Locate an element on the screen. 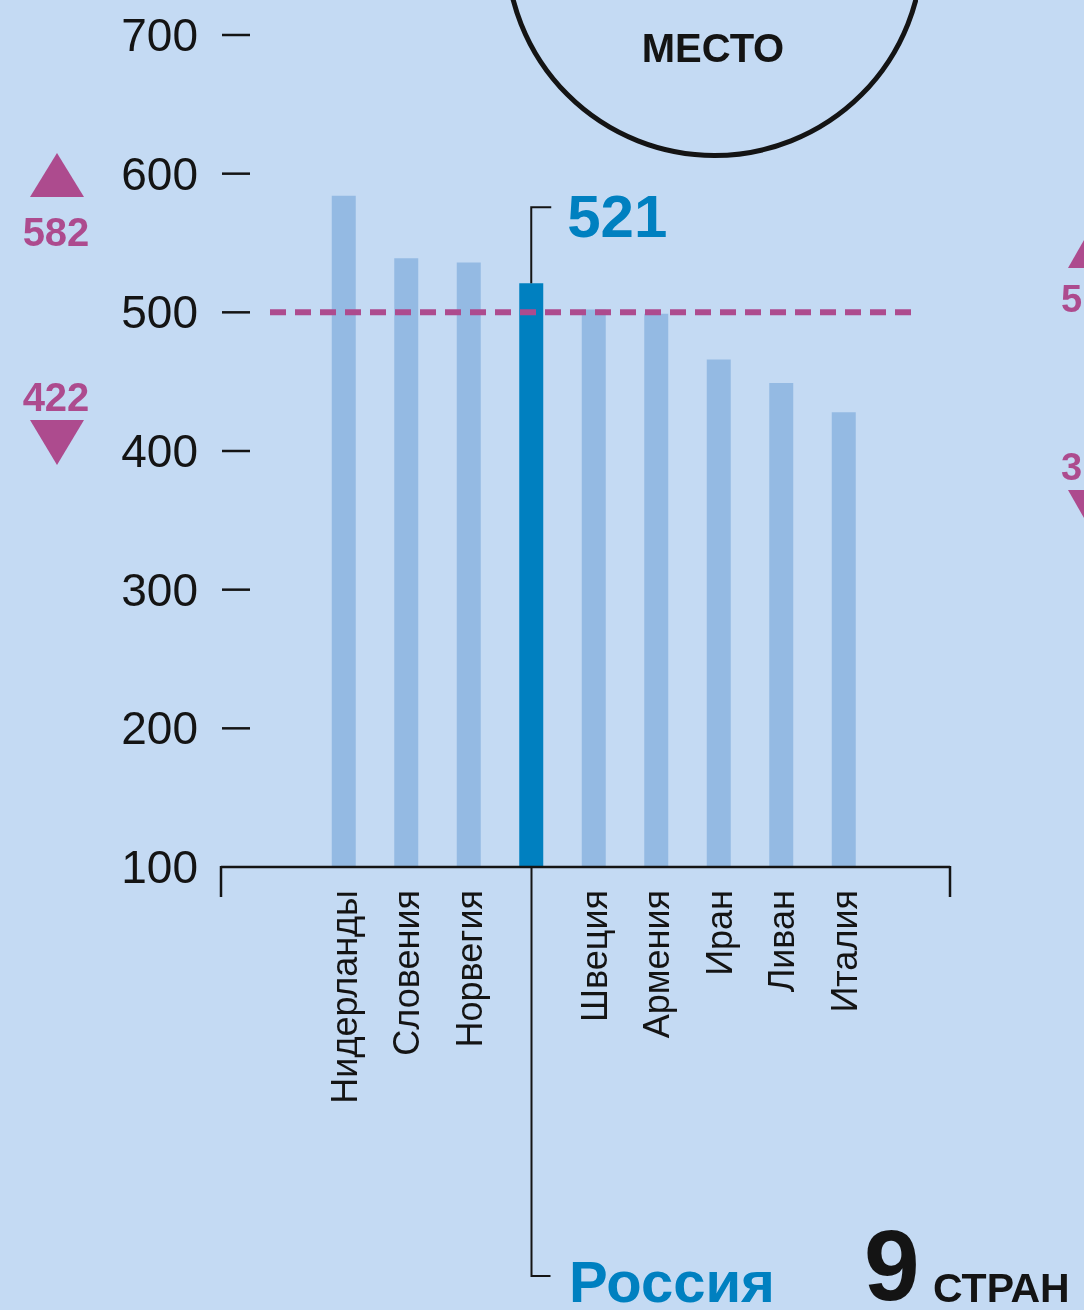 The width and height of the screenshot is (1084, 1310). text: СТРАН is located at coordinates (1001, 1287).